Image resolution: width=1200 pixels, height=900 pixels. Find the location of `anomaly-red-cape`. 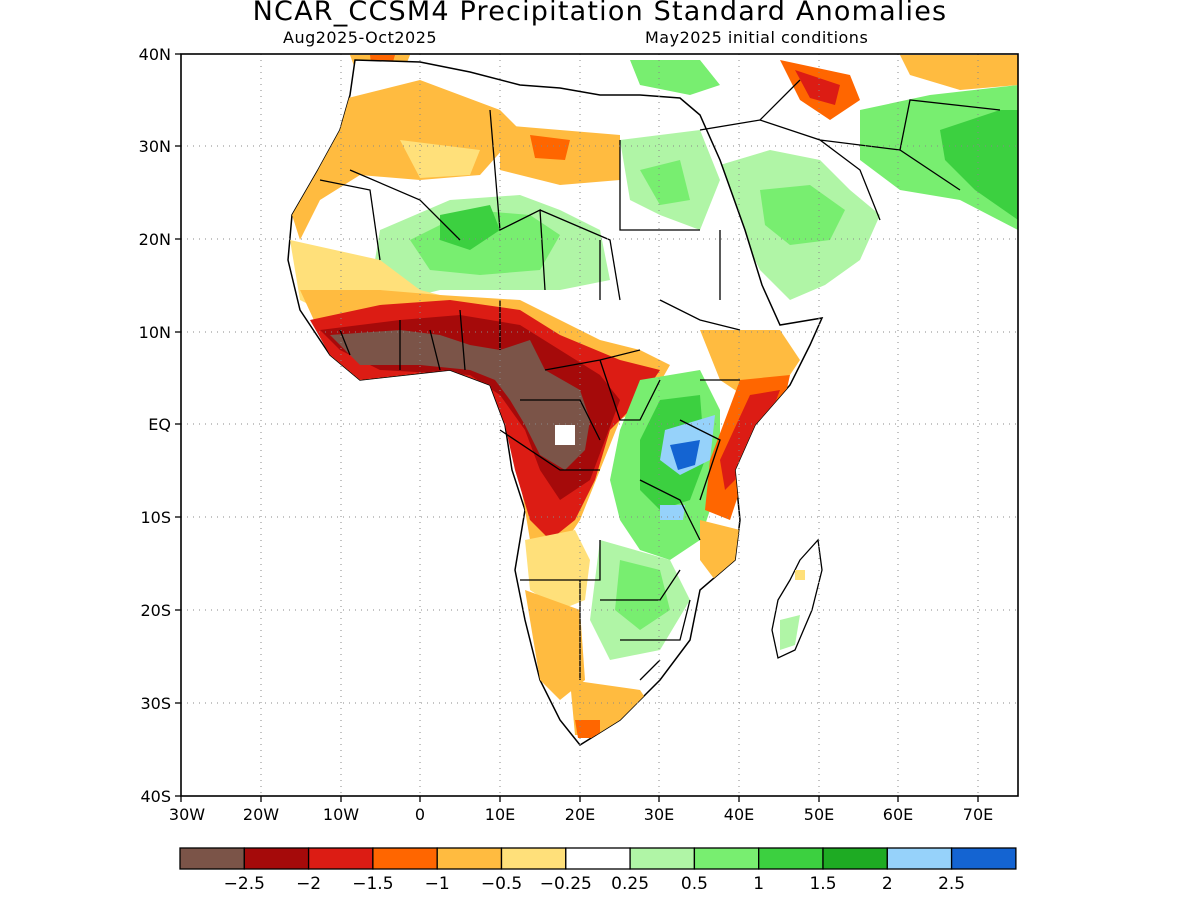

anomaly-red-cape is located at coordinates (587, 729).